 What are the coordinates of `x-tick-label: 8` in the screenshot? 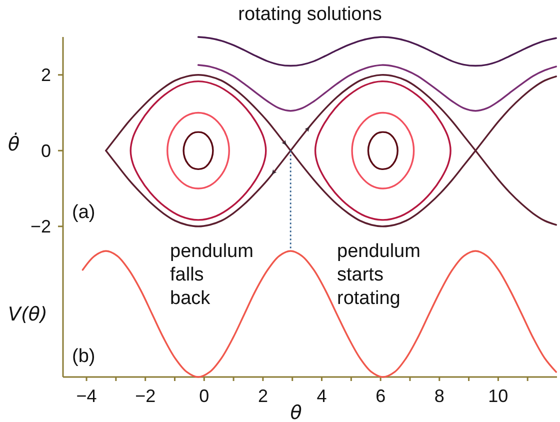 It's located at (439, 396).